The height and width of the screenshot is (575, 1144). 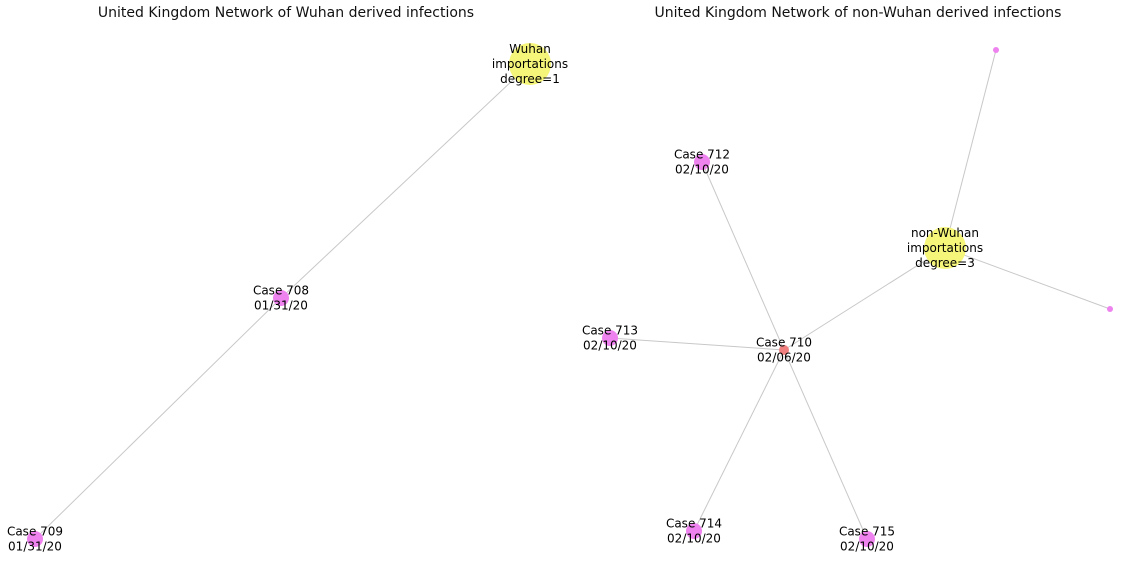 I want to click on node-c712, so click(x=702, y=162).